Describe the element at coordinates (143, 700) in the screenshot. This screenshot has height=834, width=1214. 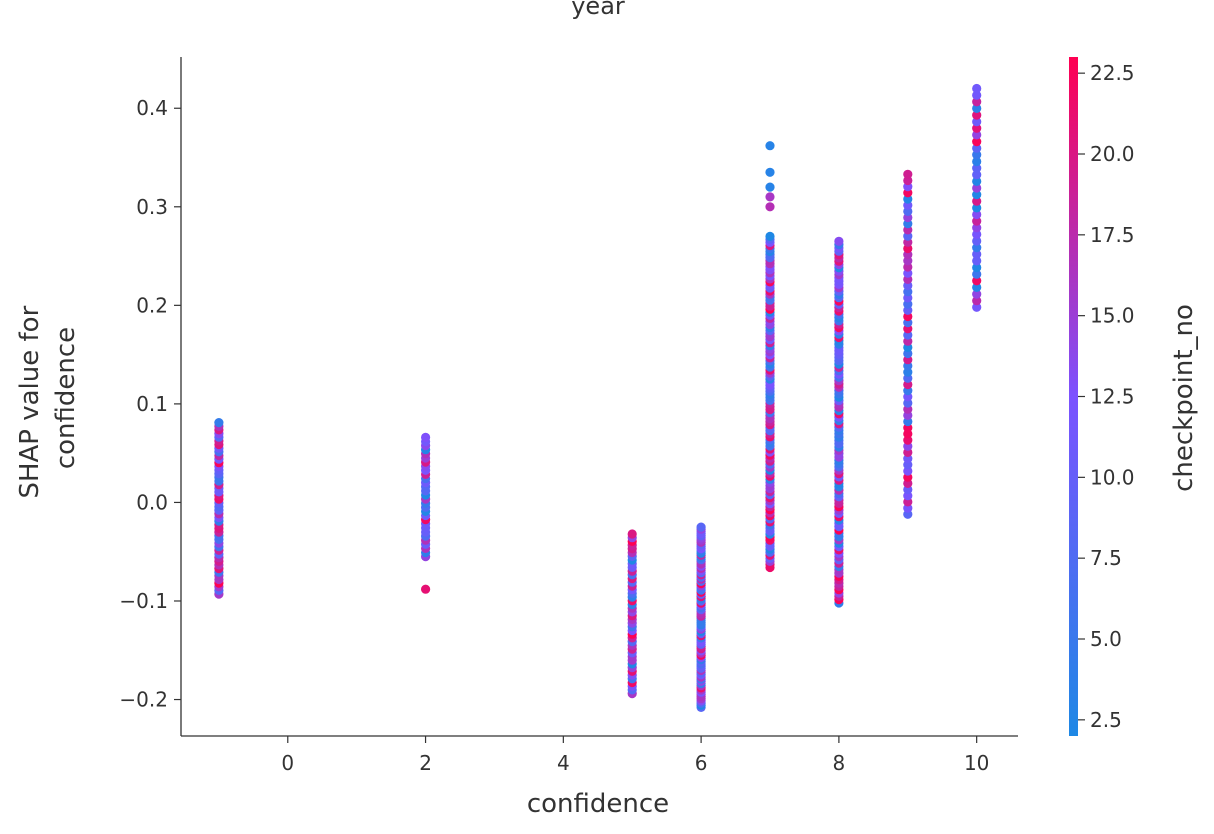
I see `y-tick-label: −0.2` at that location.